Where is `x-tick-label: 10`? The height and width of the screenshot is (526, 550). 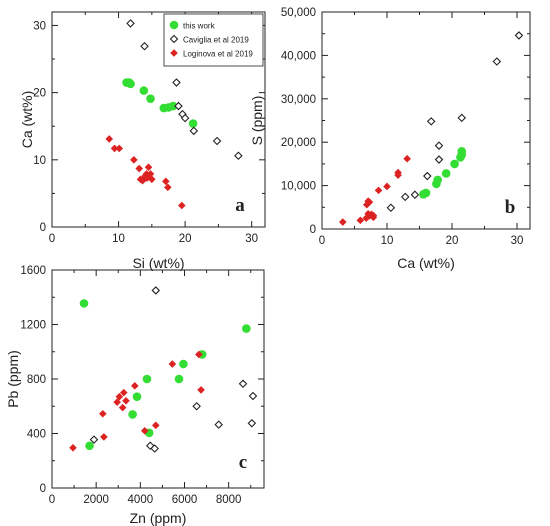
x-tick-label: 10 is located at coordinates (118, 239).